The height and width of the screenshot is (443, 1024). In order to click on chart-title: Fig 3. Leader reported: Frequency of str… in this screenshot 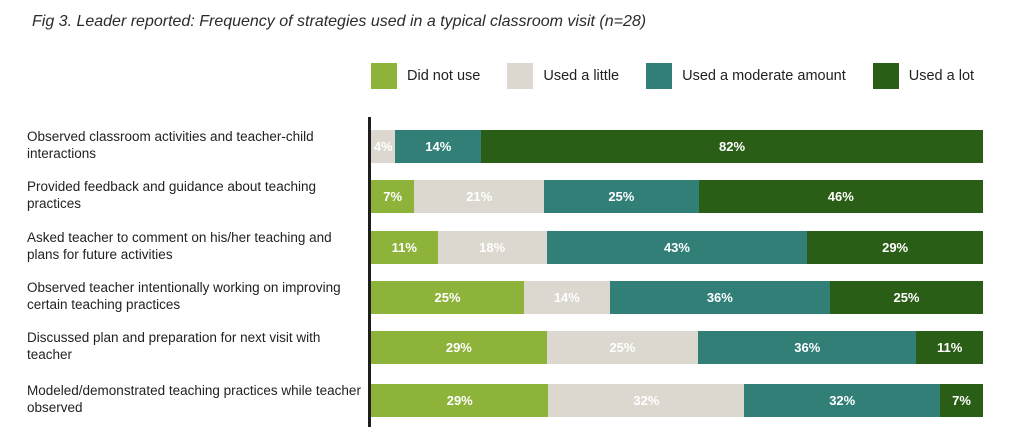, I will do `click(339, 21)`.